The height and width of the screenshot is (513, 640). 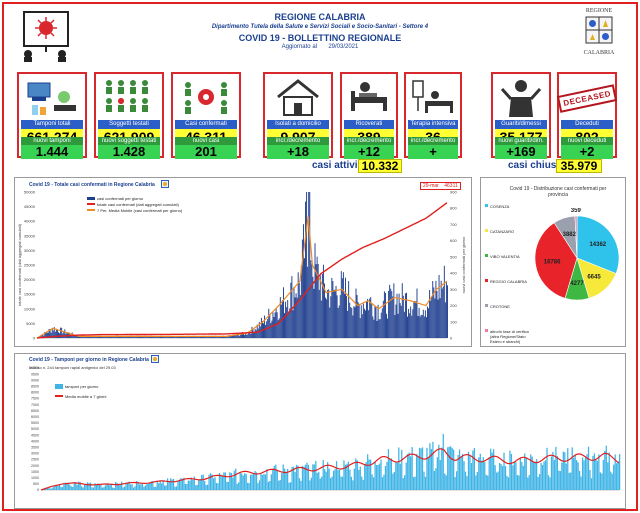 What do you see at coordinates (453, 273) in the screenshot?
I see `chart1-right-tick: 400` at bounding box center [453, 273].